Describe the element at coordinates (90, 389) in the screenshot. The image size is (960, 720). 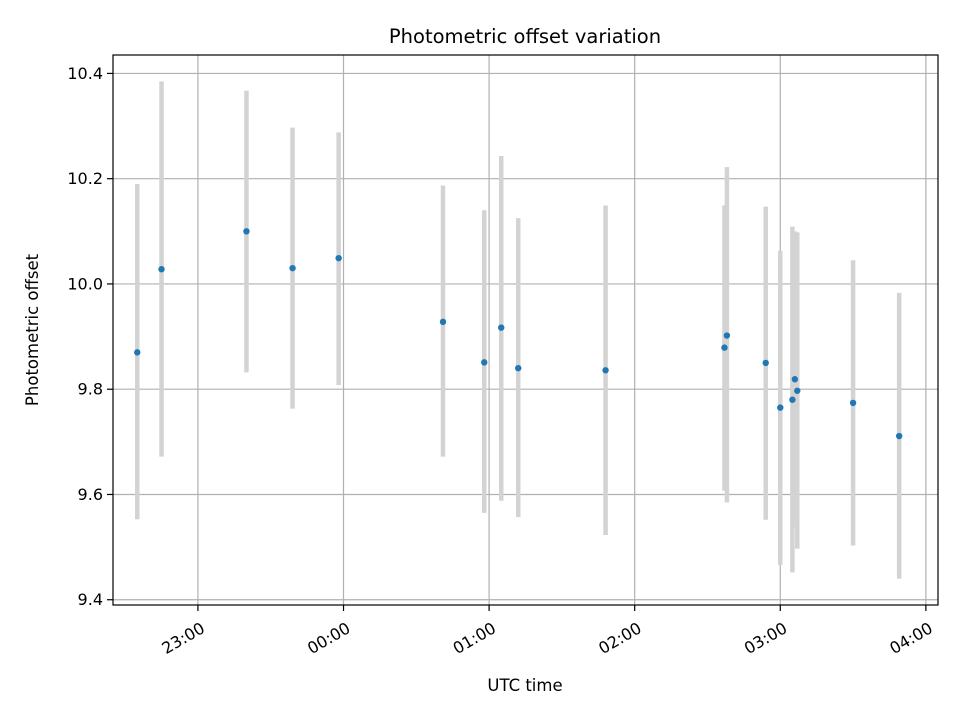
I see `y-tick-label: 9.8` at that location.